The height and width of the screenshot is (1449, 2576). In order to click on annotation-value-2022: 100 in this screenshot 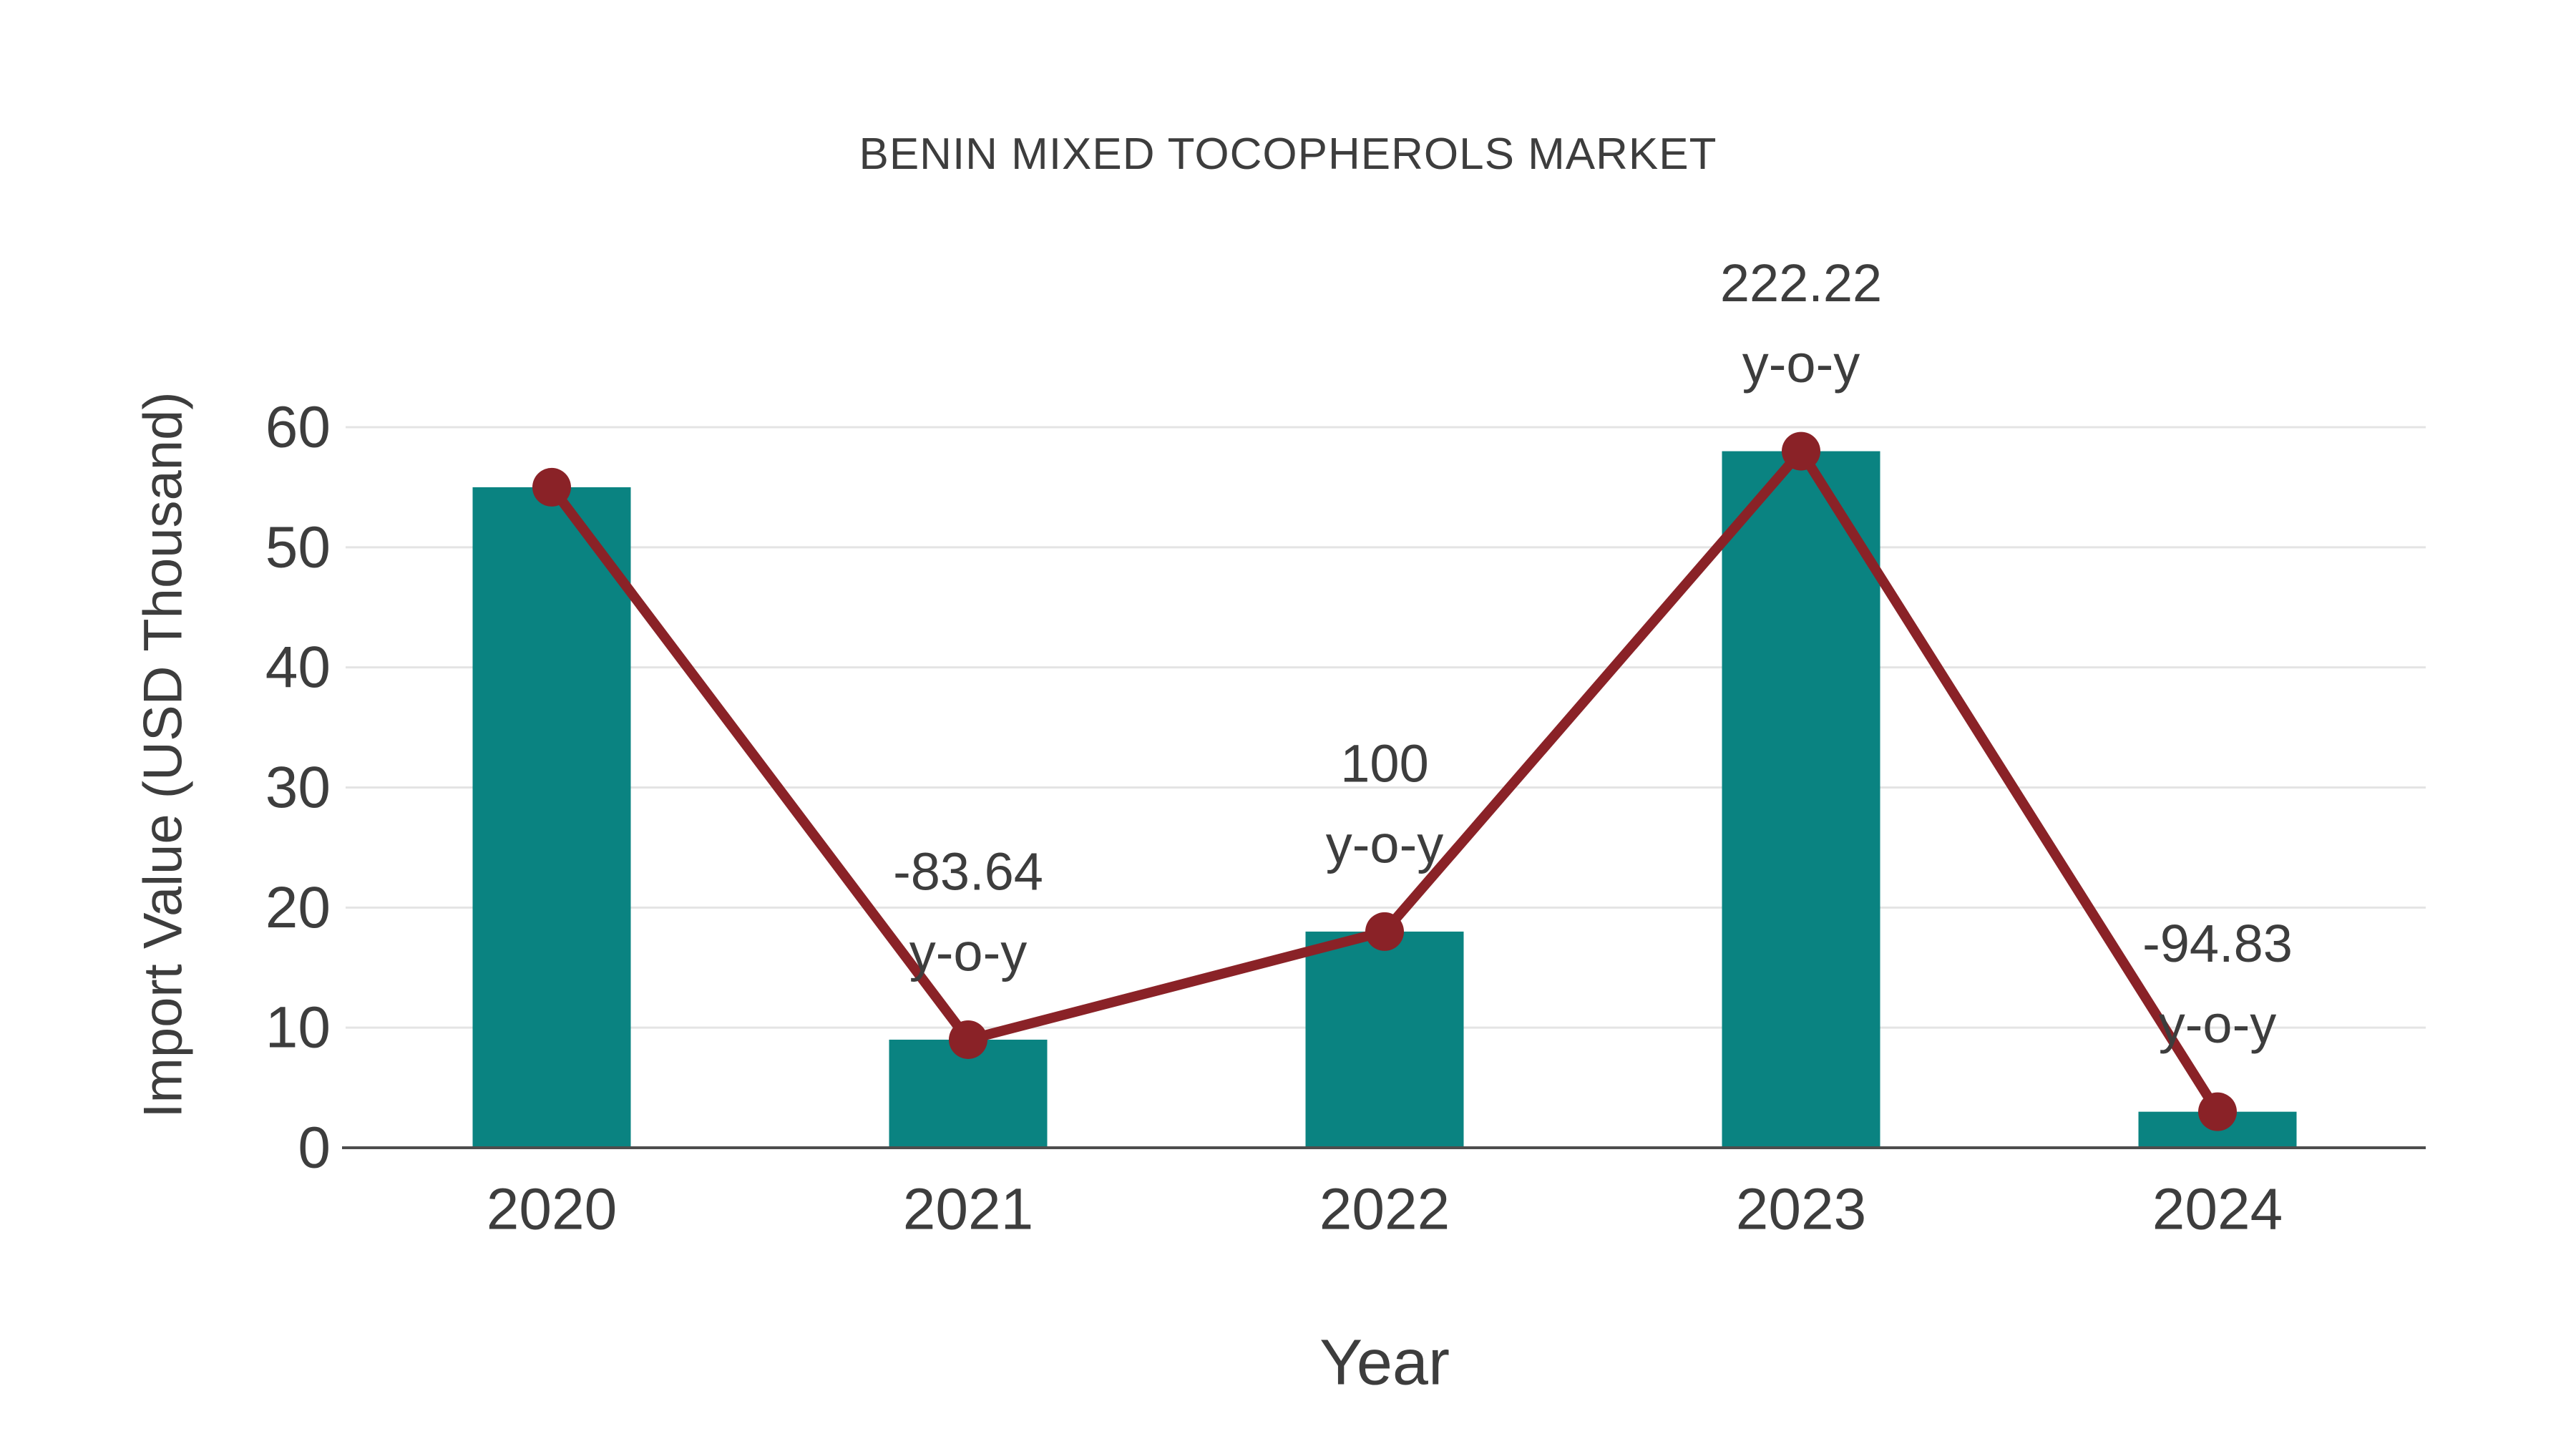, I will do `click(1384, 763)`.